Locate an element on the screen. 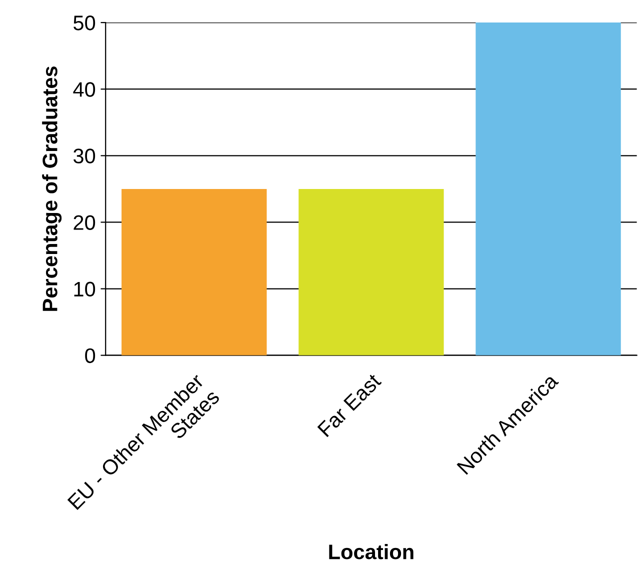 This screenshot has width=640, height=564. x-axis-title: Location is located at coordinates (371, 552).